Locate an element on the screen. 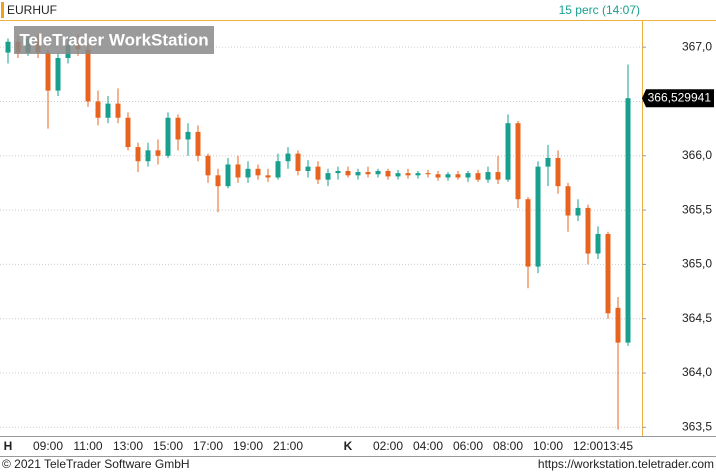  x-tick-label: 09:00 is located at coordinates (48, 446).